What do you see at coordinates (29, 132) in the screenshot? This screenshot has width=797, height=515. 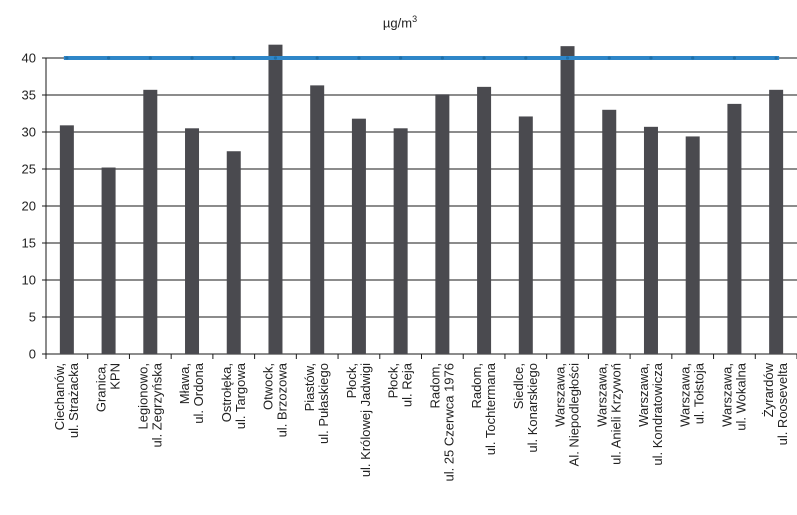 I see `y-tick-label-30: 30` at bounding box center [29, 132].